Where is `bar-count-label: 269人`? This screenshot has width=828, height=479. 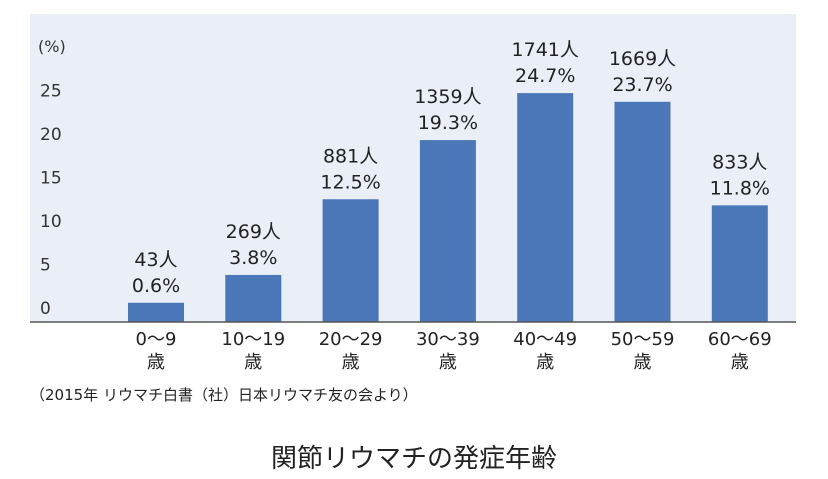 bar-count-label: 269人 is located at coordinates (253, 232).